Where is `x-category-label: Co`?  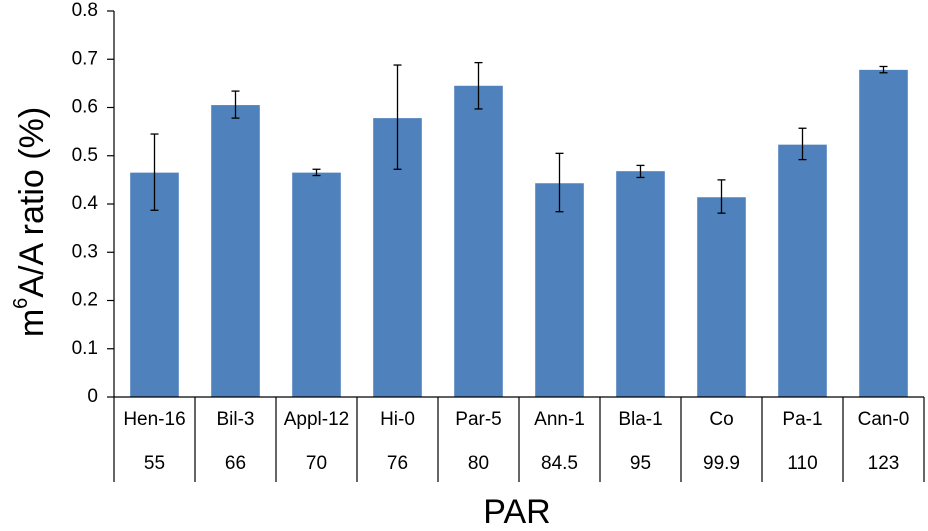
x-category-label: Co is located at coordinates (721, 419).